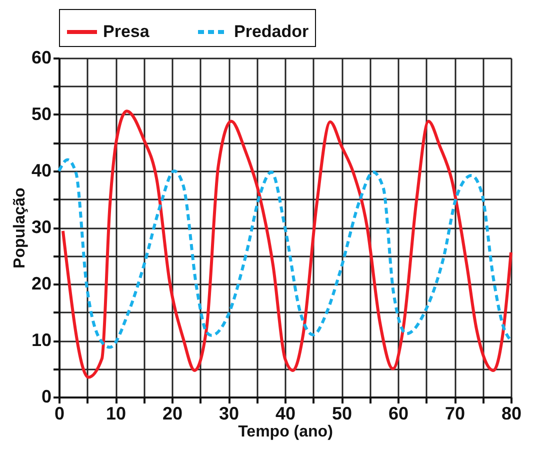  I want to click on y-tick-label: 30, so click(41, 227).